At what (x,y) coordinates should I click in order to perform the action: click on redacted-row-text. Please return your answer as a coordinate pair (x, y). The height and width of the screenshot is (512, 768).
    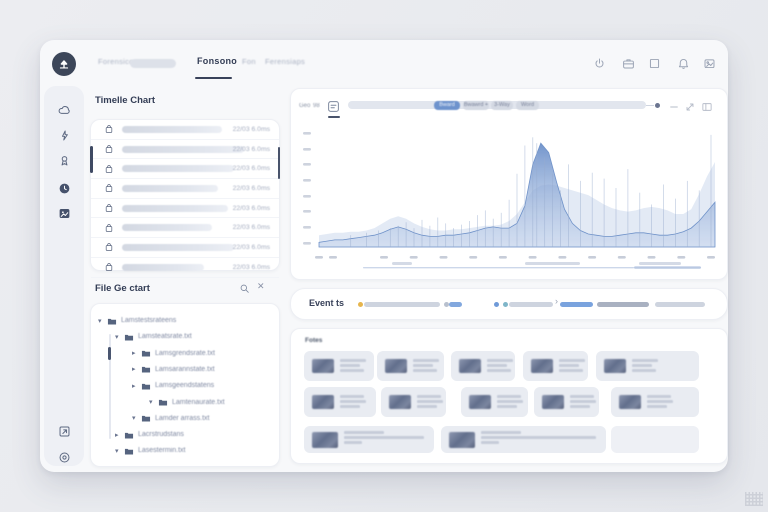
    Looking at the image, I should click on (178, 169).